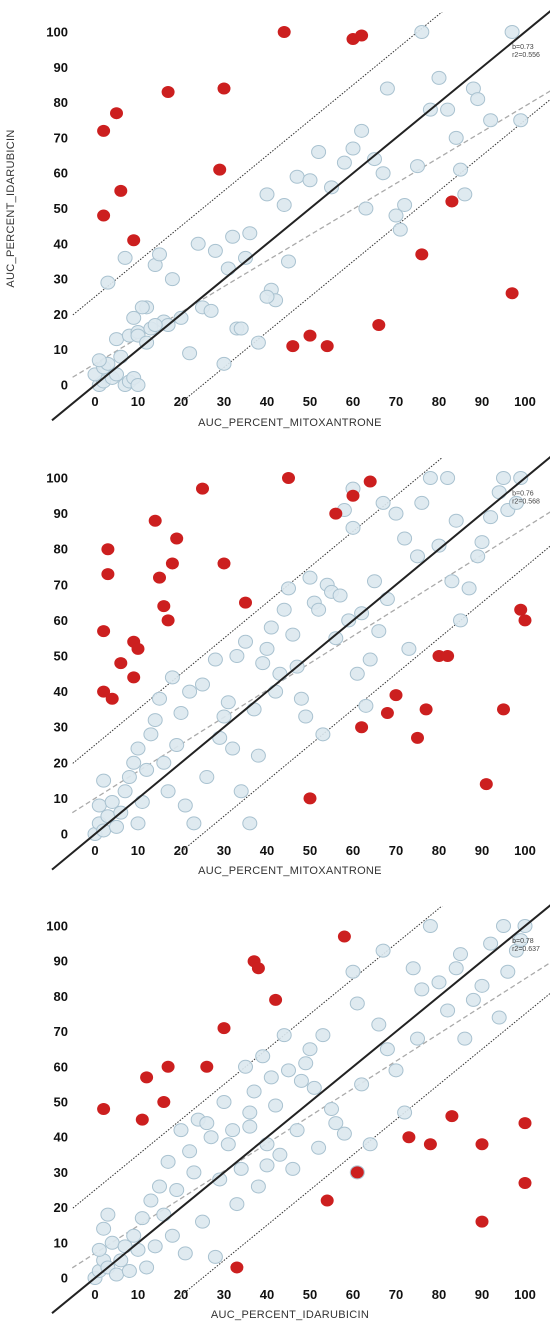  I want to click on x-tick-label: 50, so click(310, 401).